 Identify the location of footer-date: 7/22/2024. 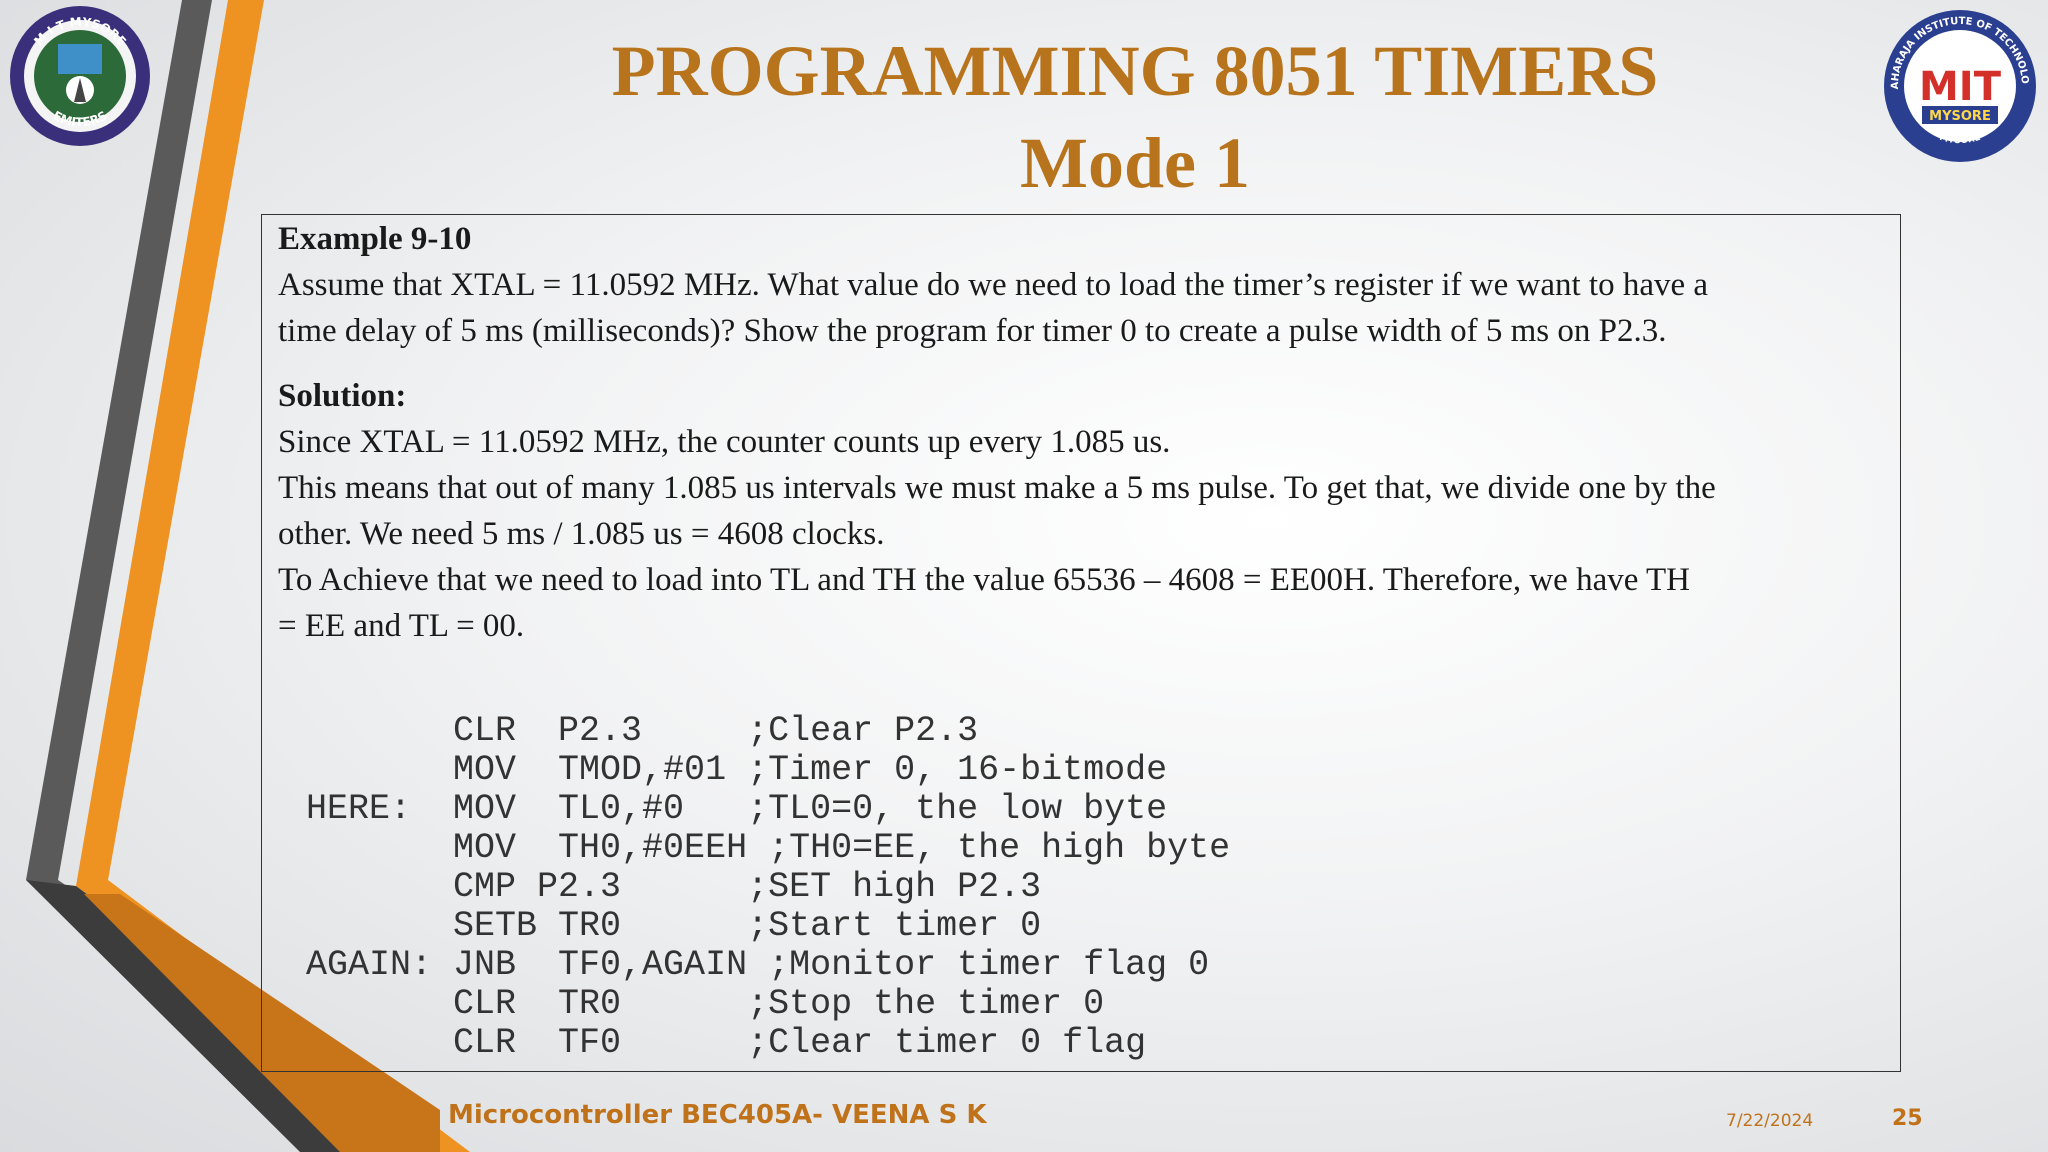
(1770, 1121).